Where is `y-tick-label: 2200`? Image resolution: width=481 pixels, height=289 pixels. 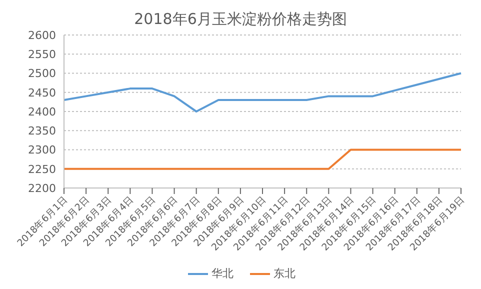 y-tick-label: 2200 is located at coordinates (42, 188).